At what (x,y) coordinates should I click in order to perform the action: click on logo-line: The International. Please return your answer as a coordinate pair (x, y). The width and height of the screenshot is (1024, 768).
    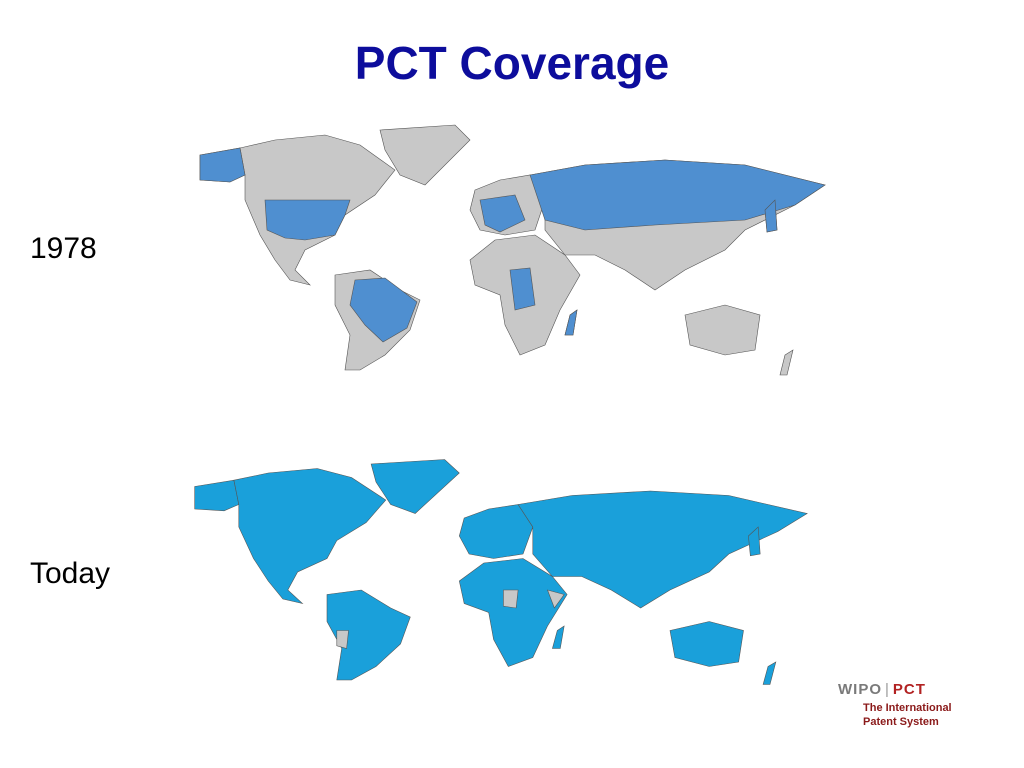
    Looking at the image, I should click on (907, 708).